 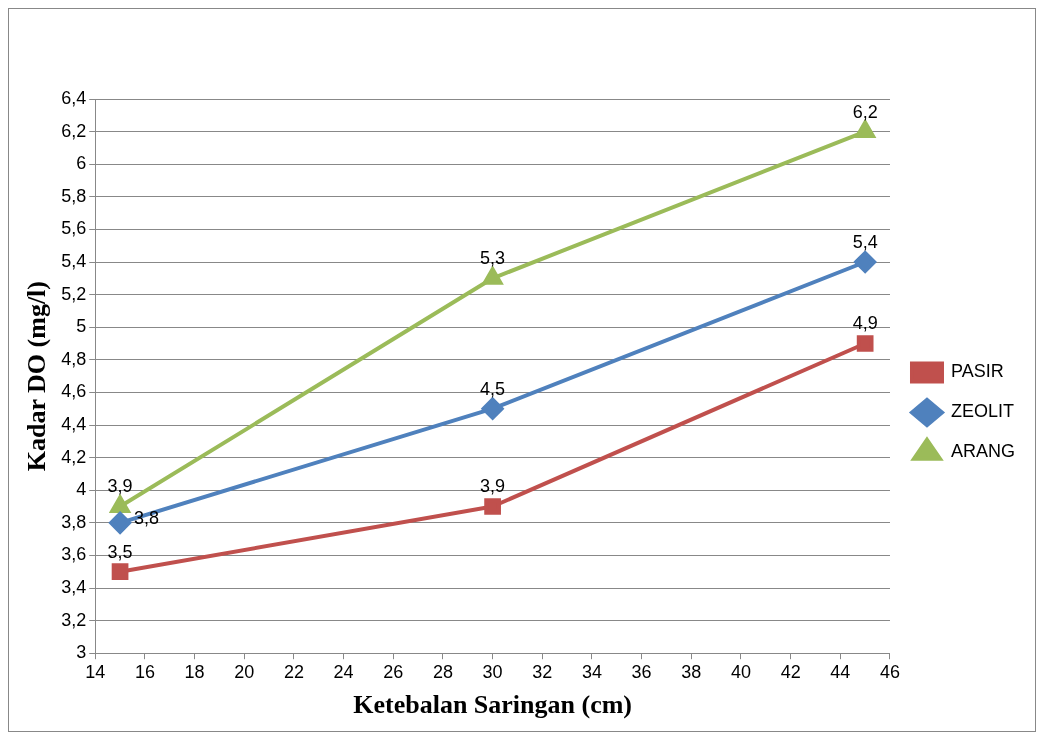 I want to click on x-tick-label: 46, so click(x=889, y=671).